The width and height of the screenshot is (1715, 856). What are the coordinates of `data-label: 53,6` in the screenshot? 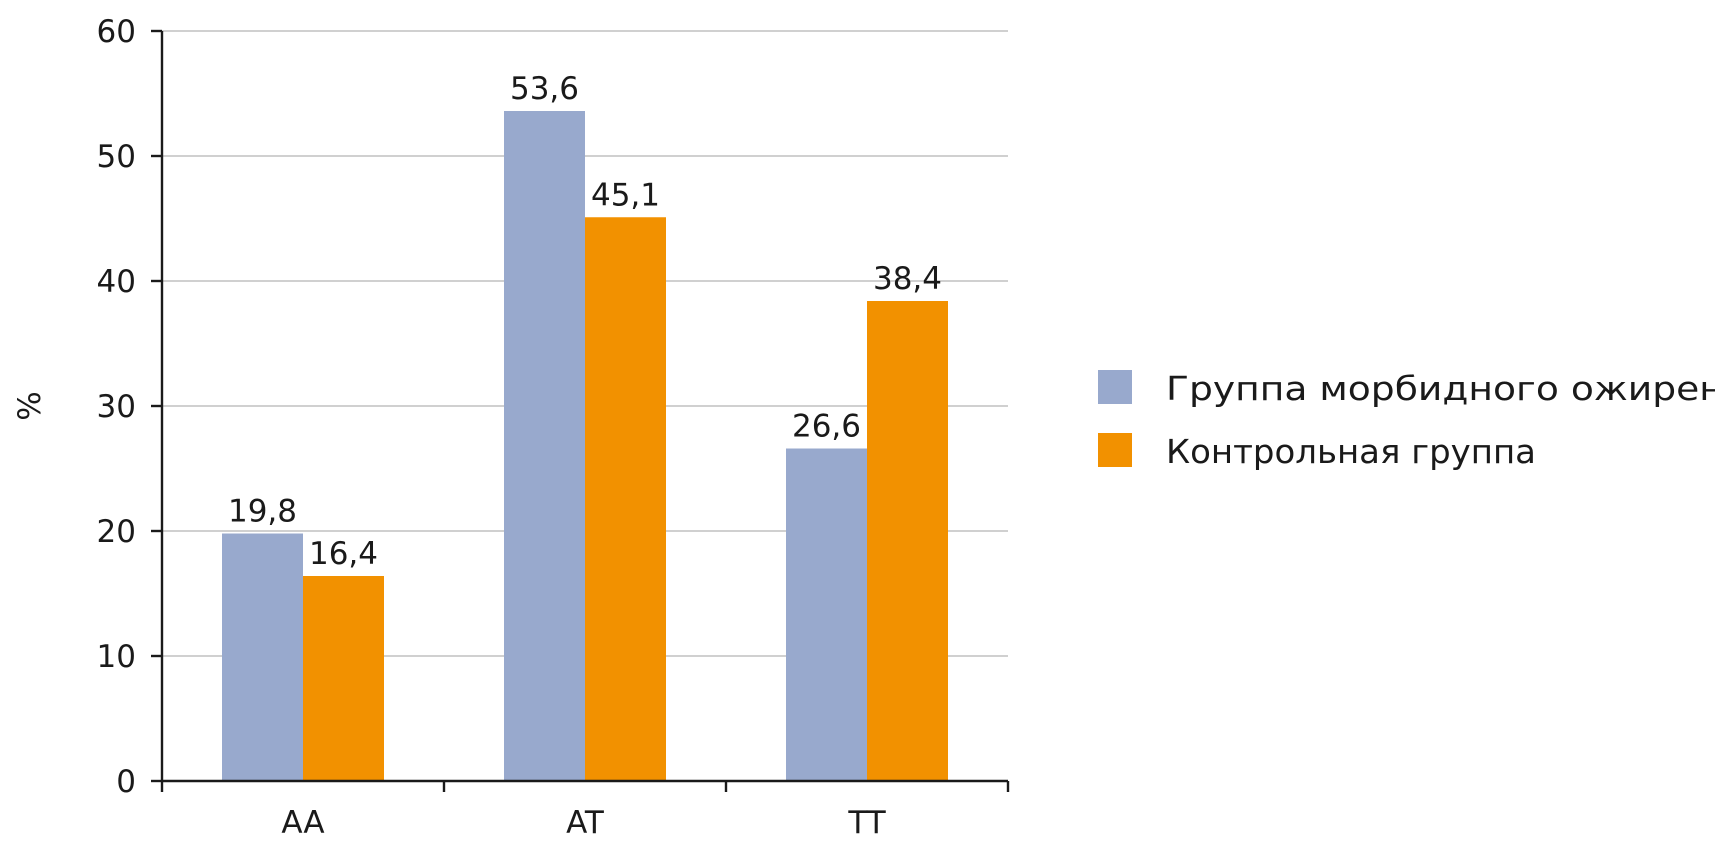 It's located at (544, 89).